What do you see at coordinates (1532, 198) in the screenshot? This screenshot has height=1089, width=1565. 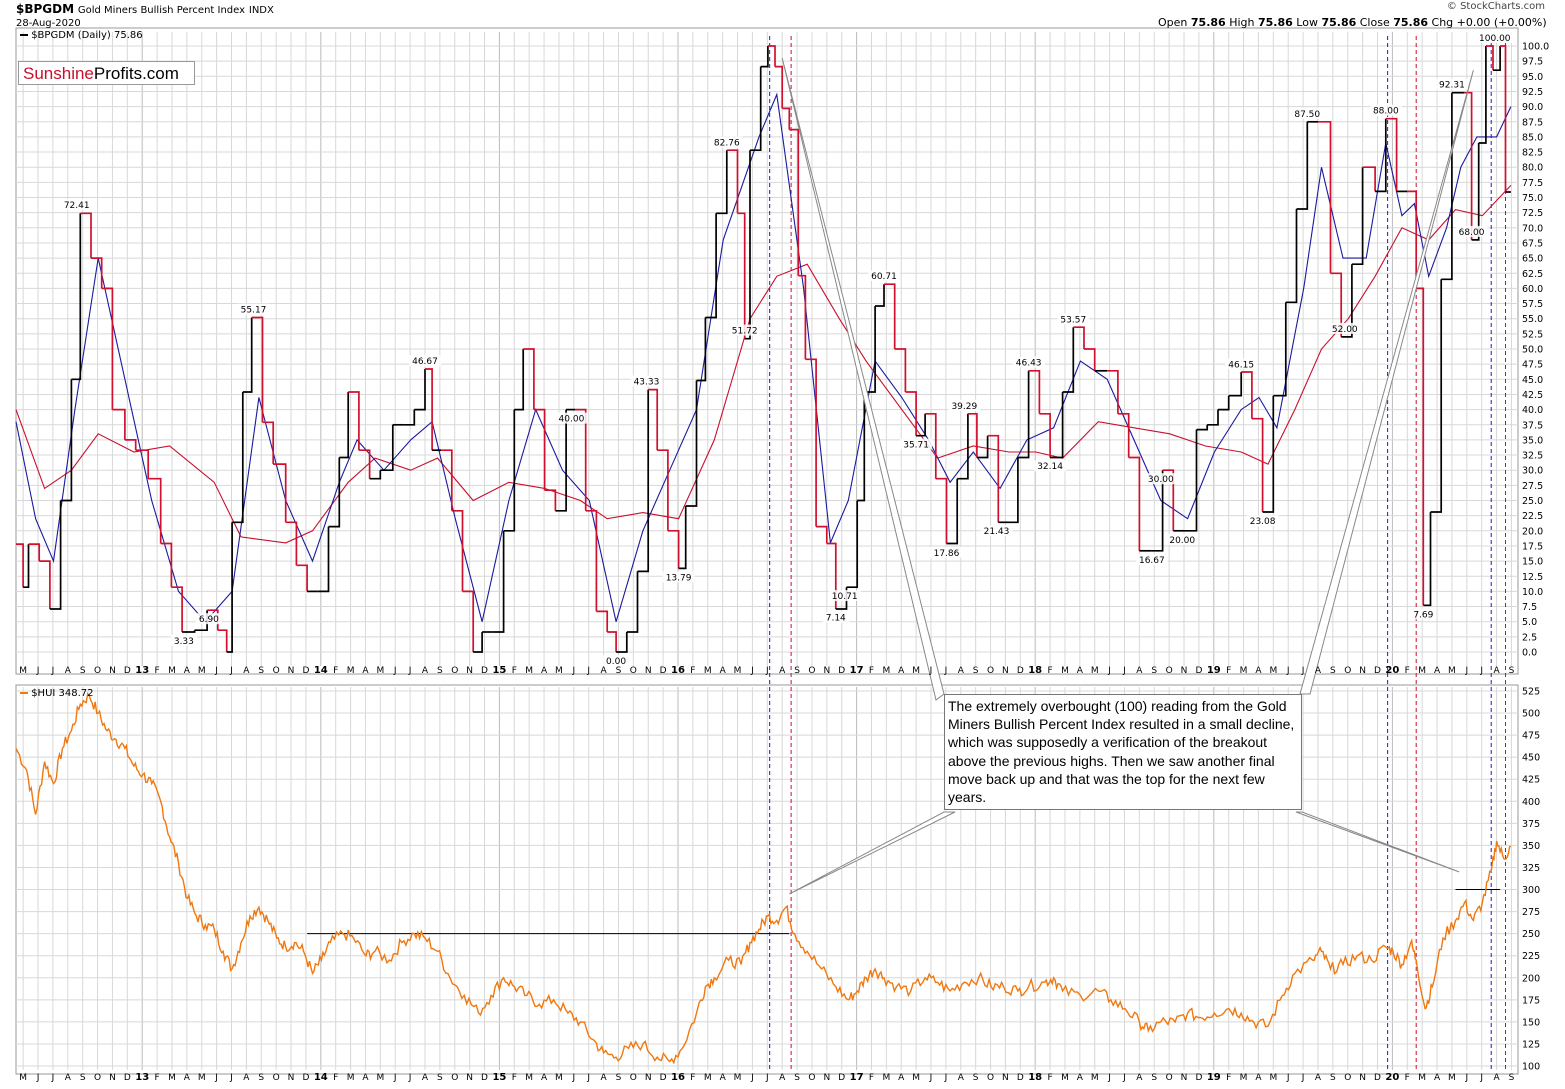 I see `y-tick-label: 75.0` at bounding box center [1532, 198].